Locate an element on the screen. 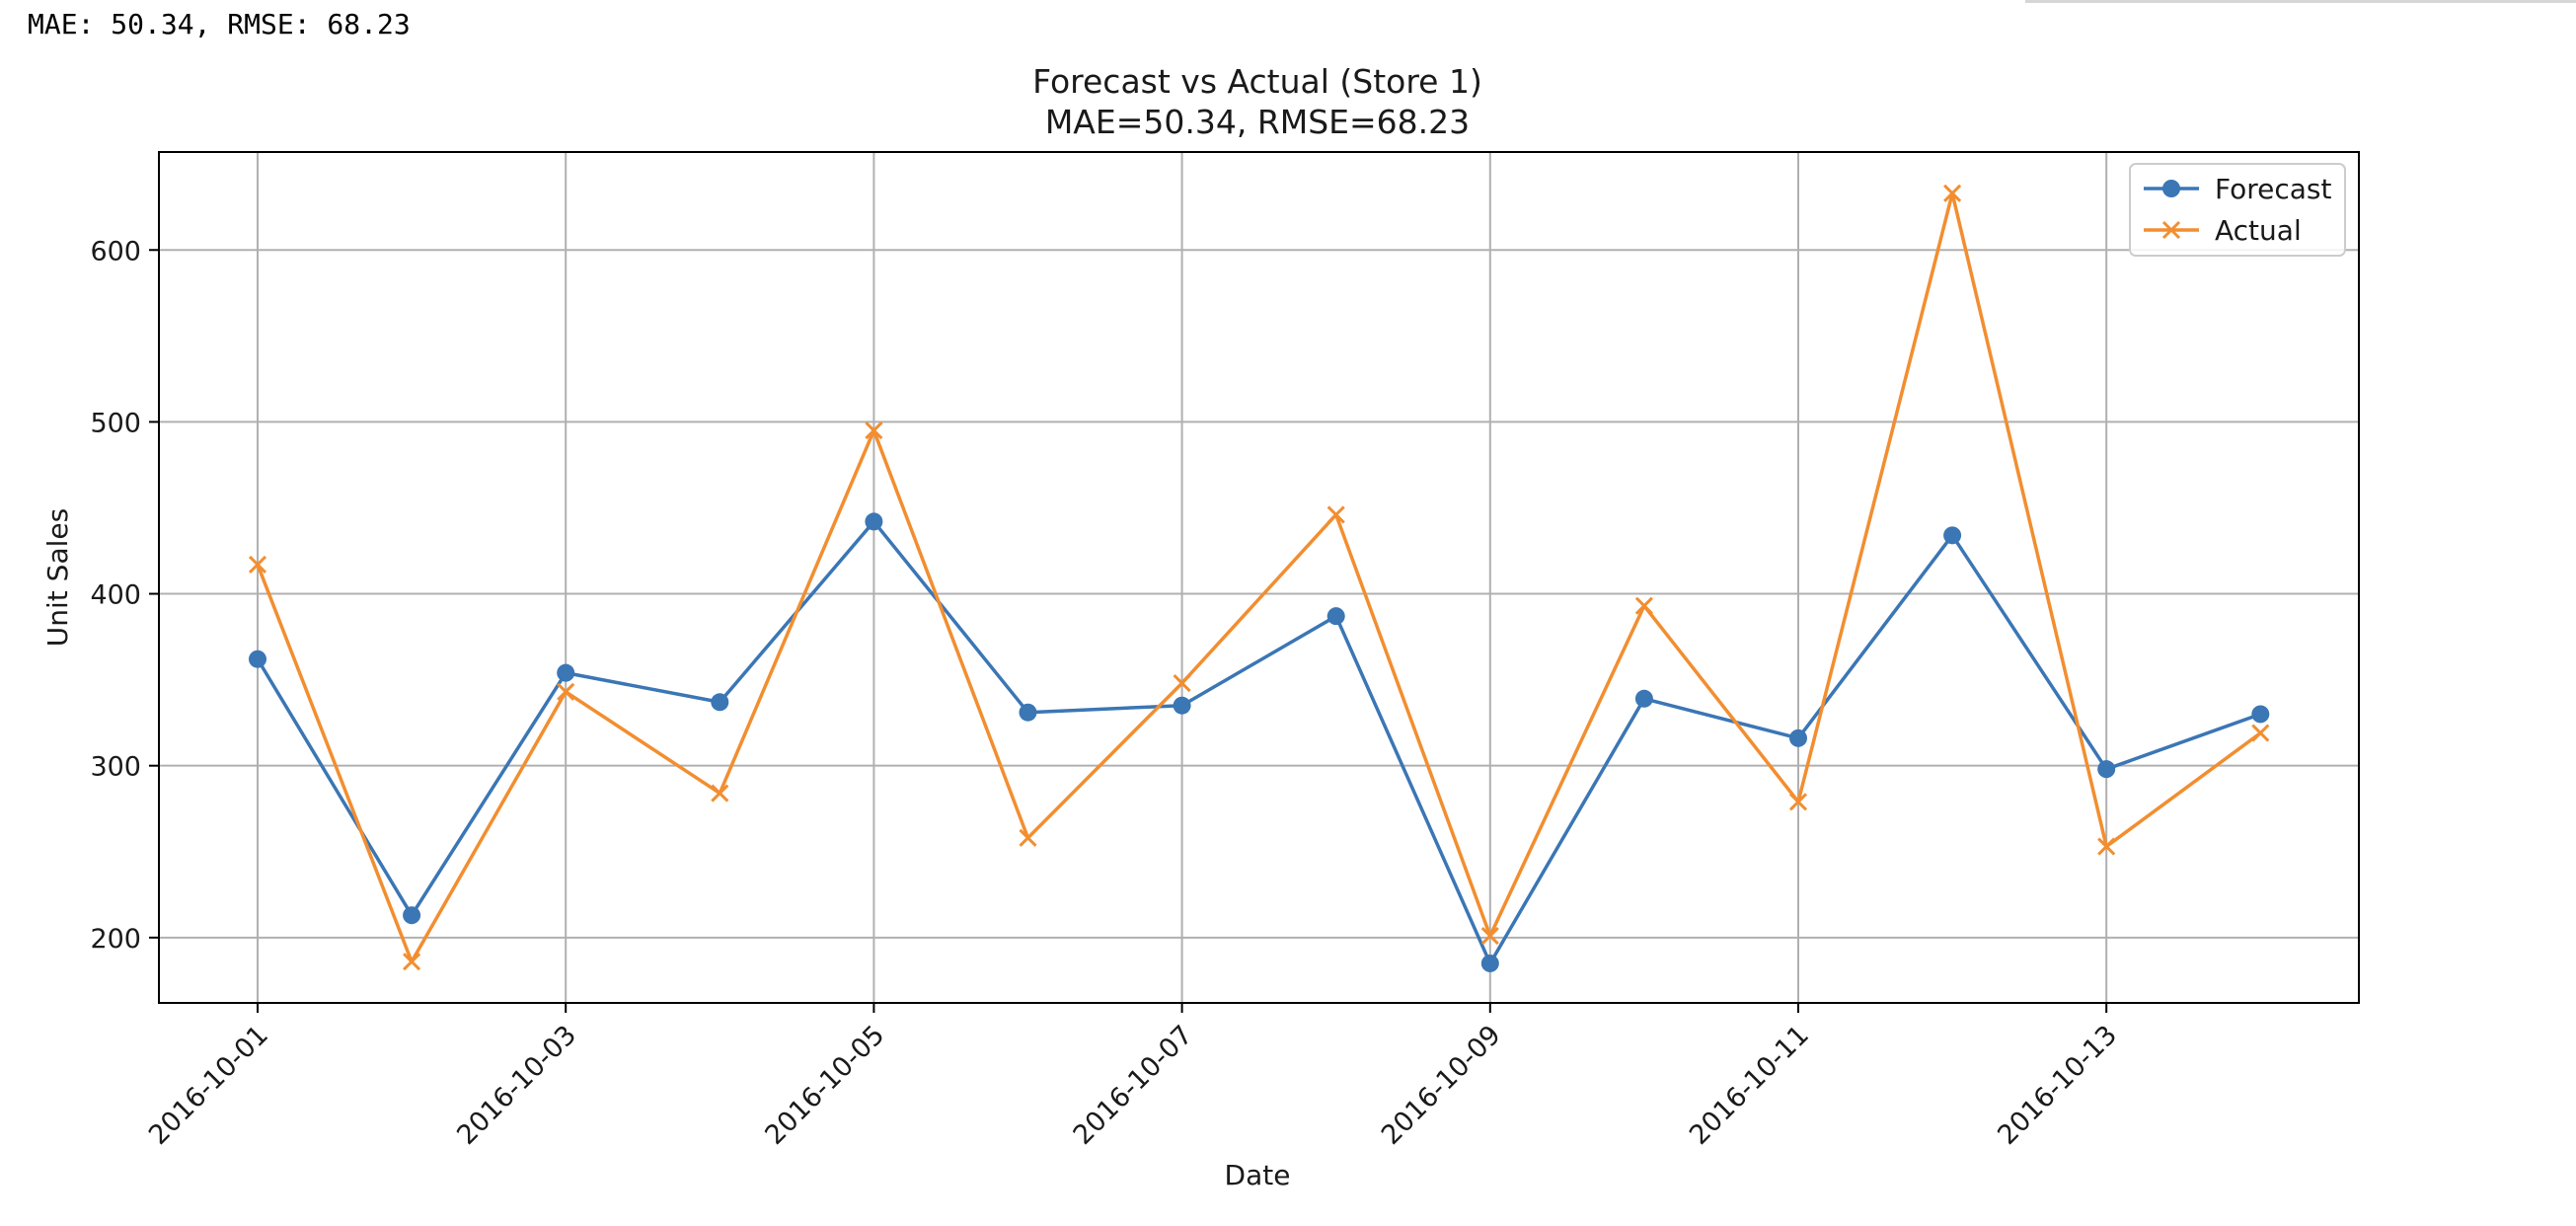  x-tick-label: 2016-10-03 is located at coordinates (516, 1085).